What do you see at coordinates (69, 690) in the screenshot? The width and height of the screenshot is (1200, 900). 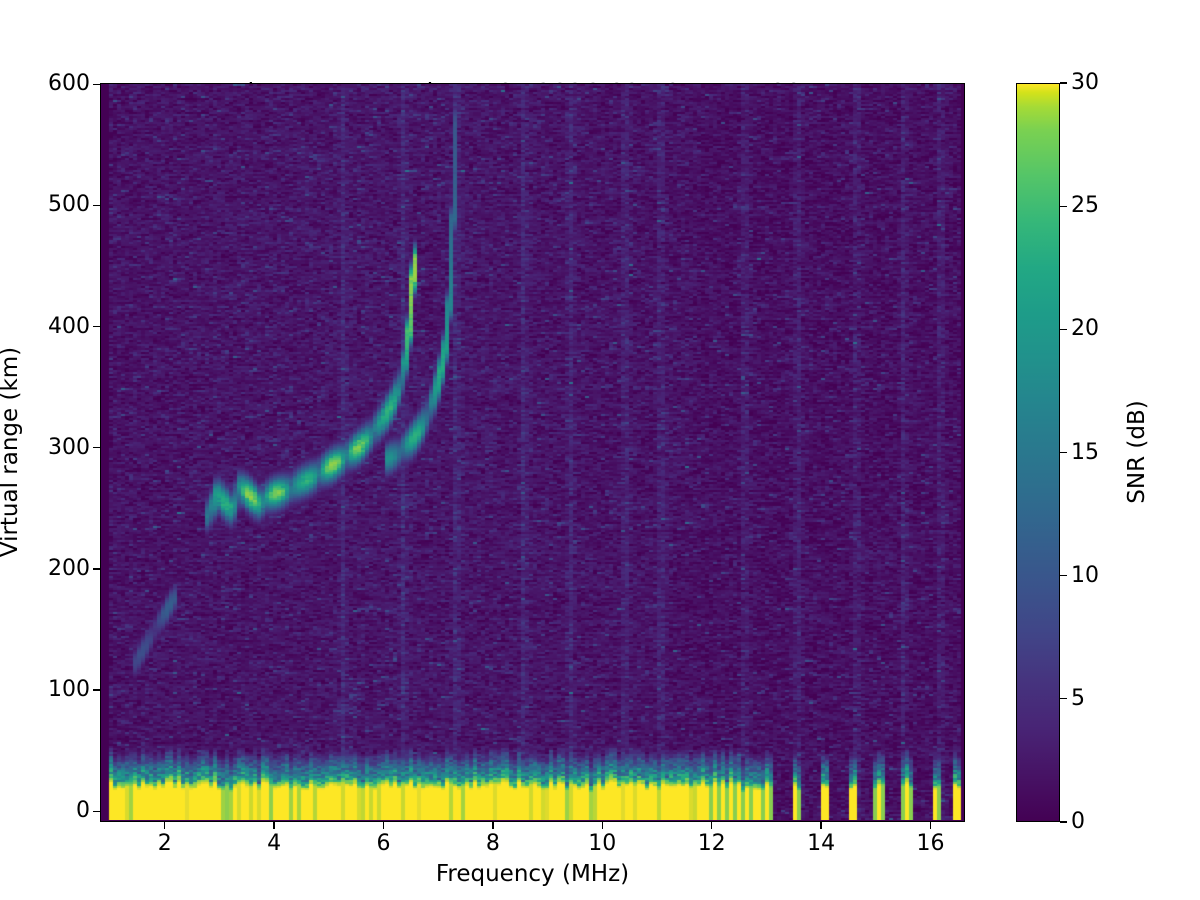 I see `y-tick-label: 100` at bounding box center [69, 690].